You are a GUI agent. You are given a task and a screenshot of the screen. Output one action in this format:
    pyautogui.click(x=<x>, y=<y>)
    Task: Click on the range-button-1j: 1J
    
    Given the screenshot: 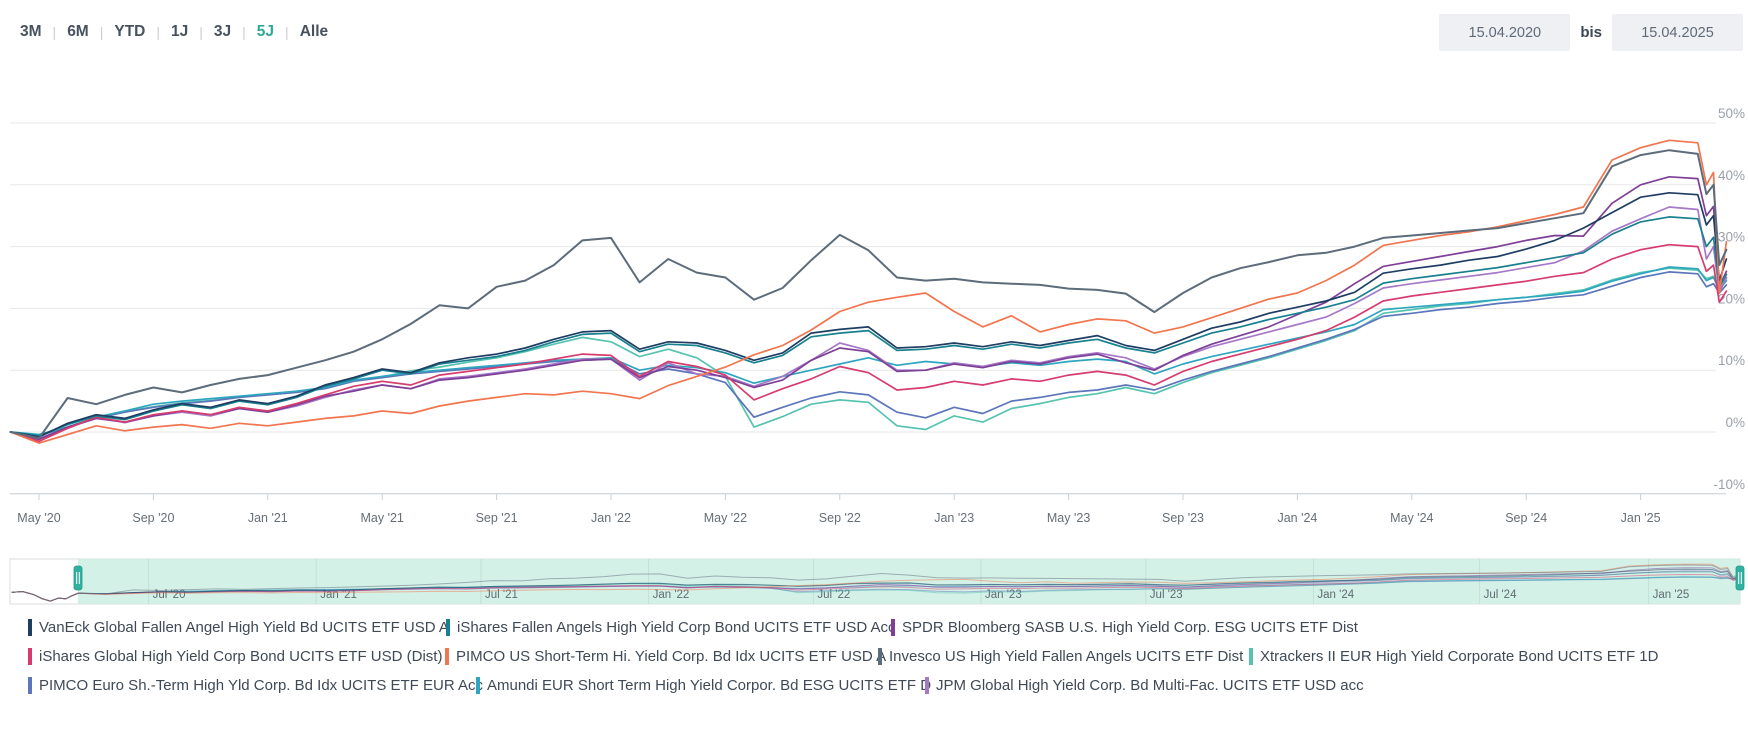 What is the action you would take?
    pyautogui.click(x=180, y=31)
    